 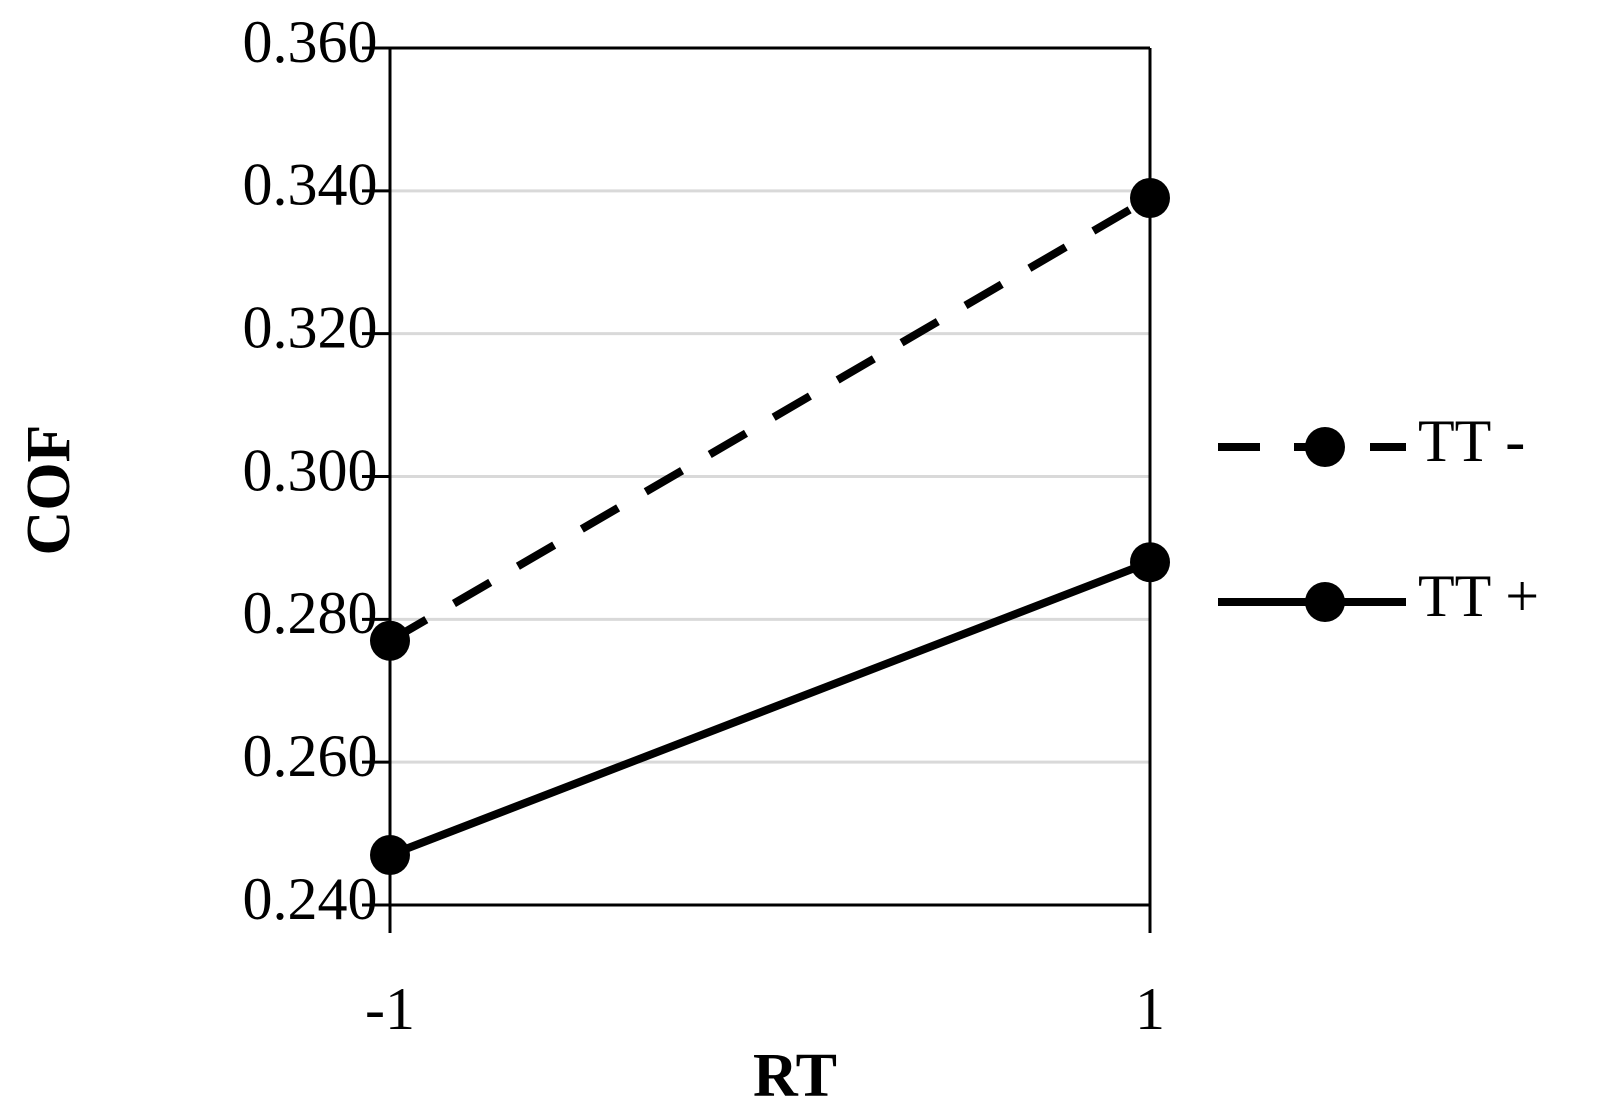 I want to click on legend-label: TT +, so click(x=1478, y=596).